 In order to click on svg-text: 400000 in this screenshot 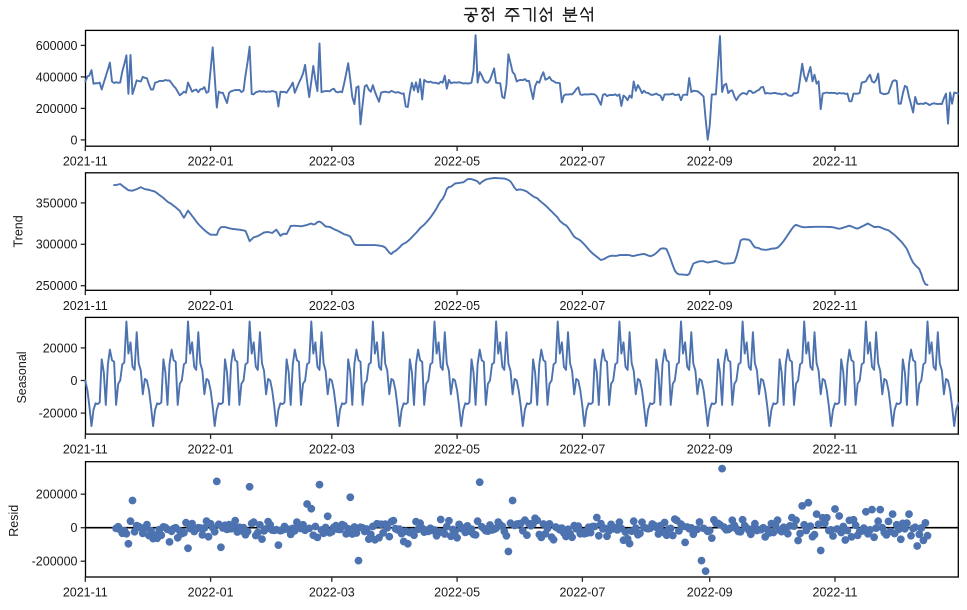, I will do `click(57, 77)`.